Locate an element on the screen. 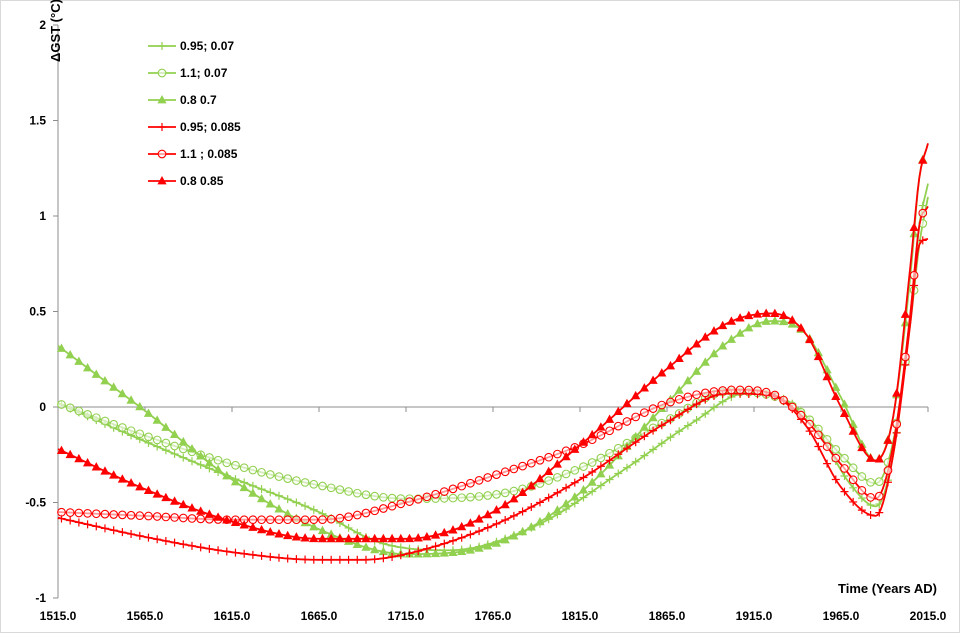 The image size is (960, 633). x-tick-label: 1715.0 is located at coordinates (406, 616).